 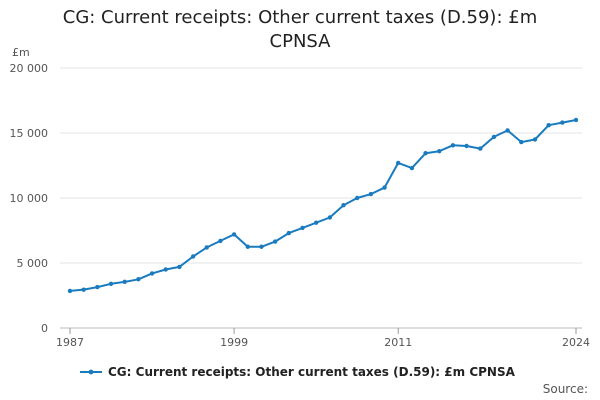 I want to click on y-tick-label: 0, so click(x=44, y=328).